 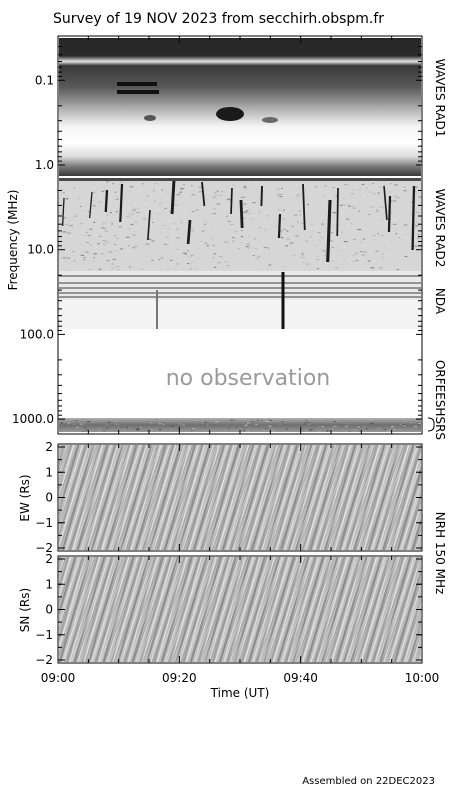 I want to click on y-tick-label: 1, so click(x=49, y=472).